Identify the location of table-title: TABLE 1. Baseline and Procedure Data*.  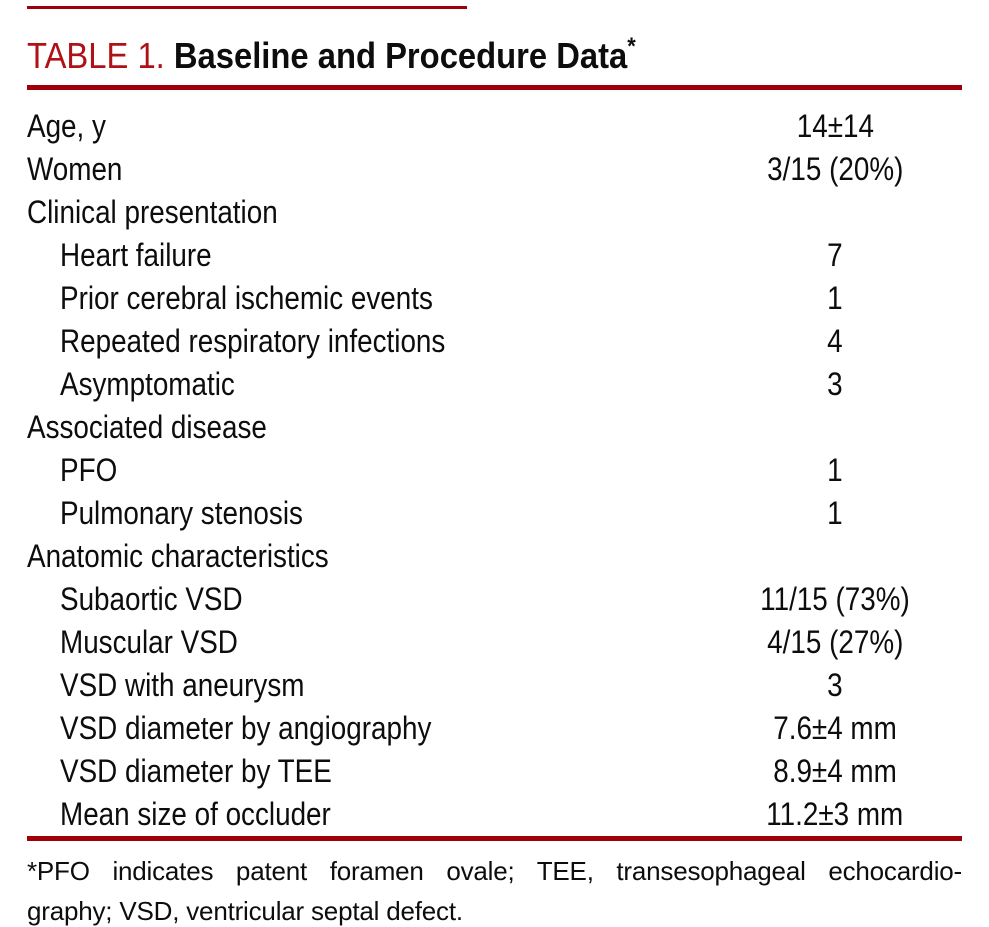
(494, 38).